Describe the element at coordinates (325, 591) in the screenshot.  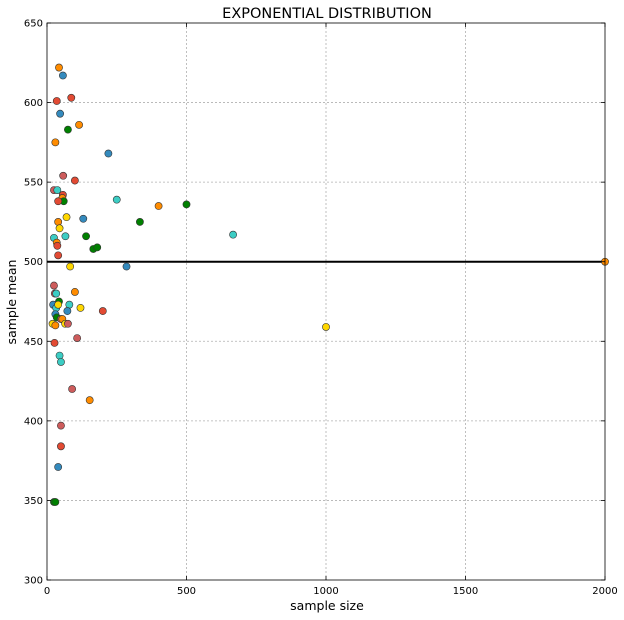
I see `x-tick-label: 1000` at that location.